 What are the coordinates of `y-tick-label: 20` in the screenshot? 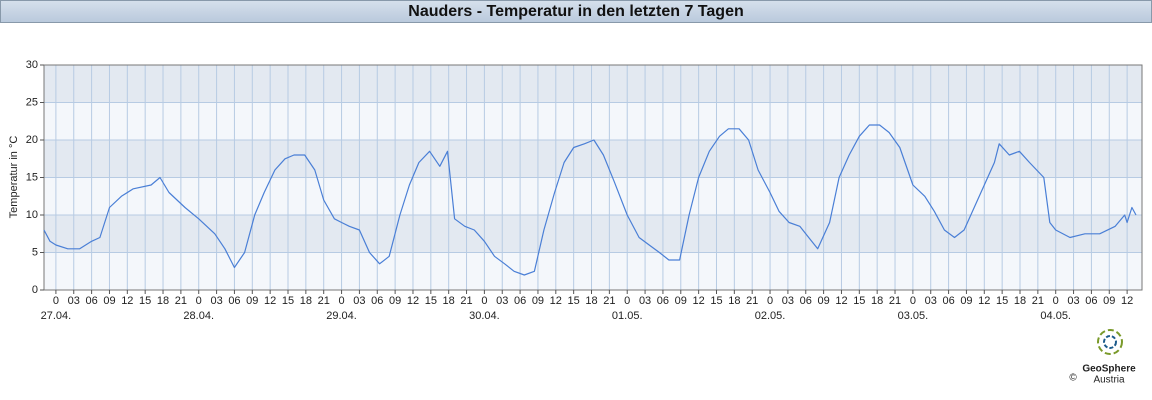 It's located at (32, 140).